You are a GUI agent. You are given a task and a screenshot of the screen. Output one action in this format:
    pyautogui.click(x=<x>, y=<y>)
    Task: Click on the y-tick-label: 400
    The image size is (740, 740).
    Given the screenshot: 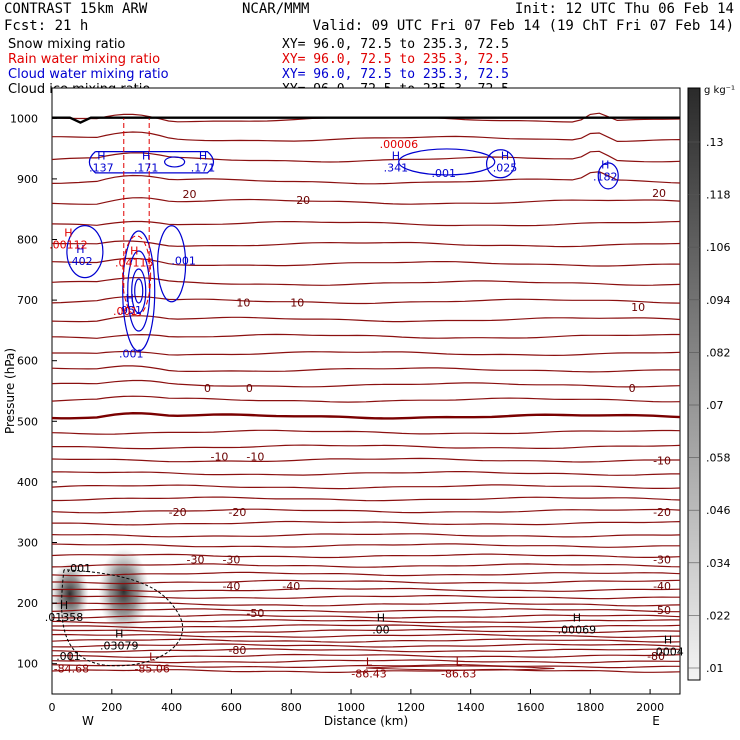 What is the action you would take?
    pyautogui.click(x=27, y=482)
    